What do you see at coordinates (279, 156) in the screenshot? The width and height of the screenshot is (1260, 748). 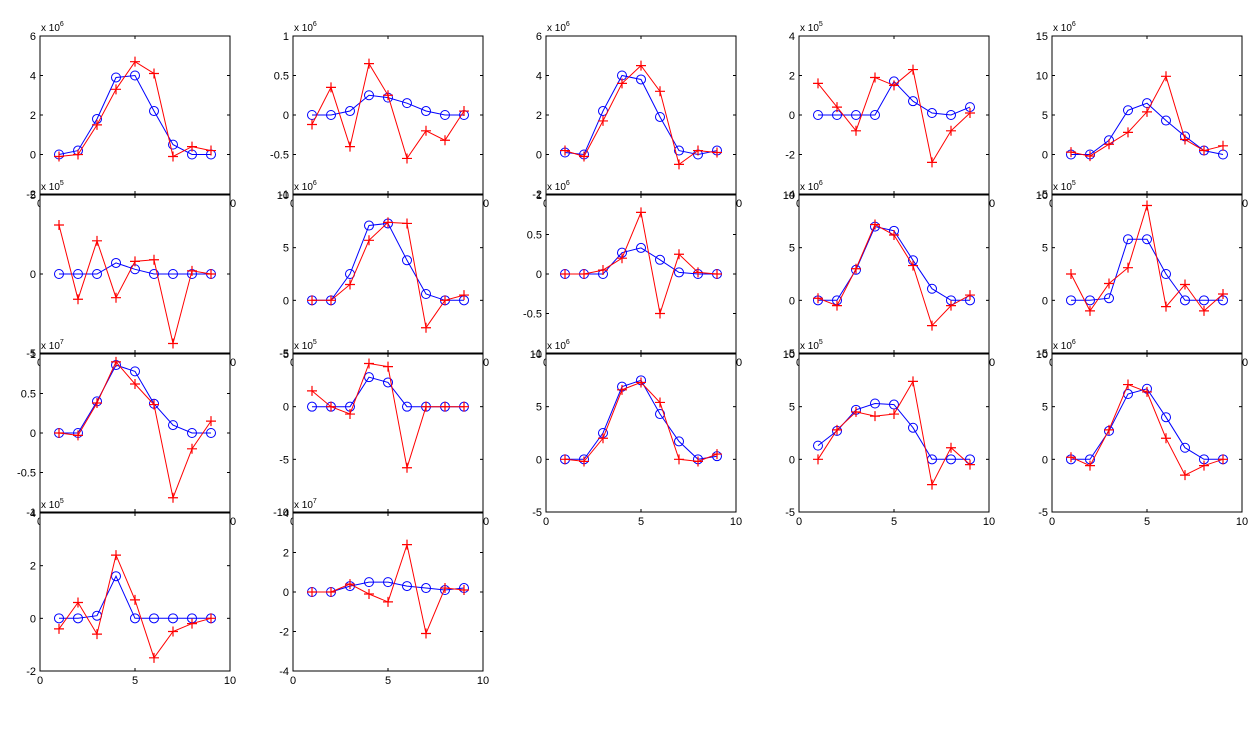 I see `y-tick-label: -0.5` at bounding box center [279, 156].